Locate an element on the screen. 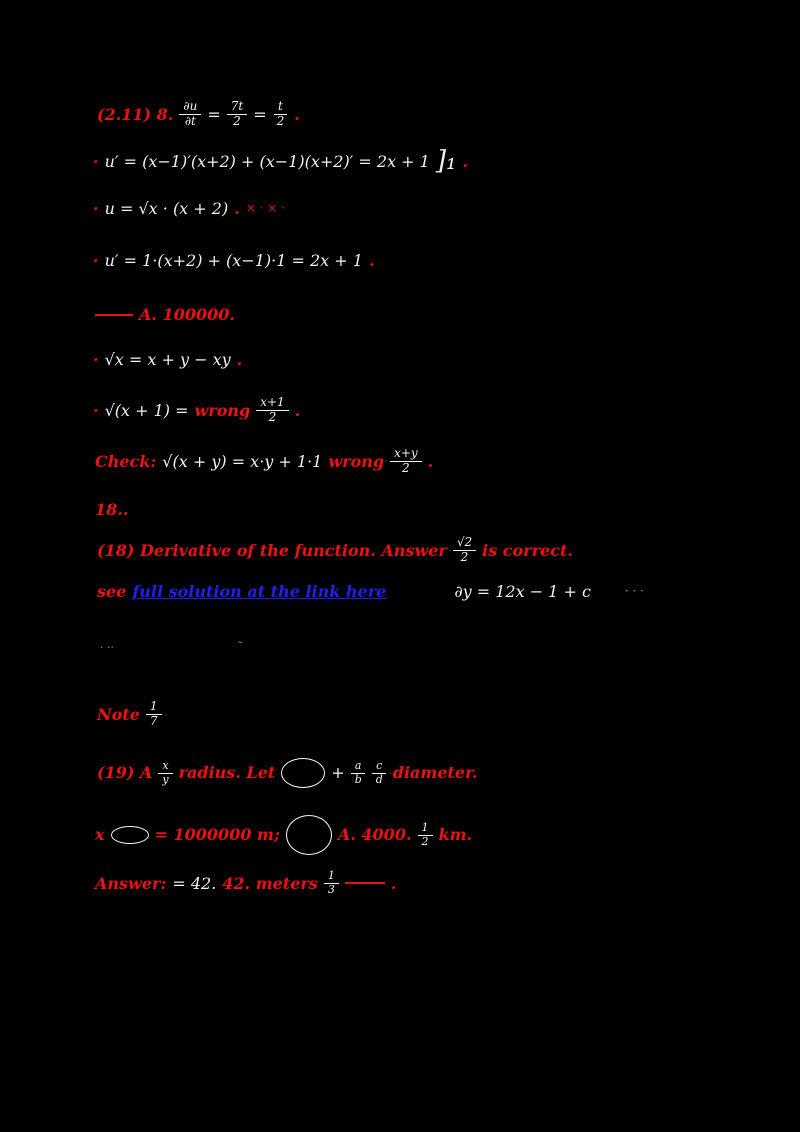 The height and width of the screenshot is (1132, 800). math-text: √(x + 1) = is located at coordinates (146, 410).